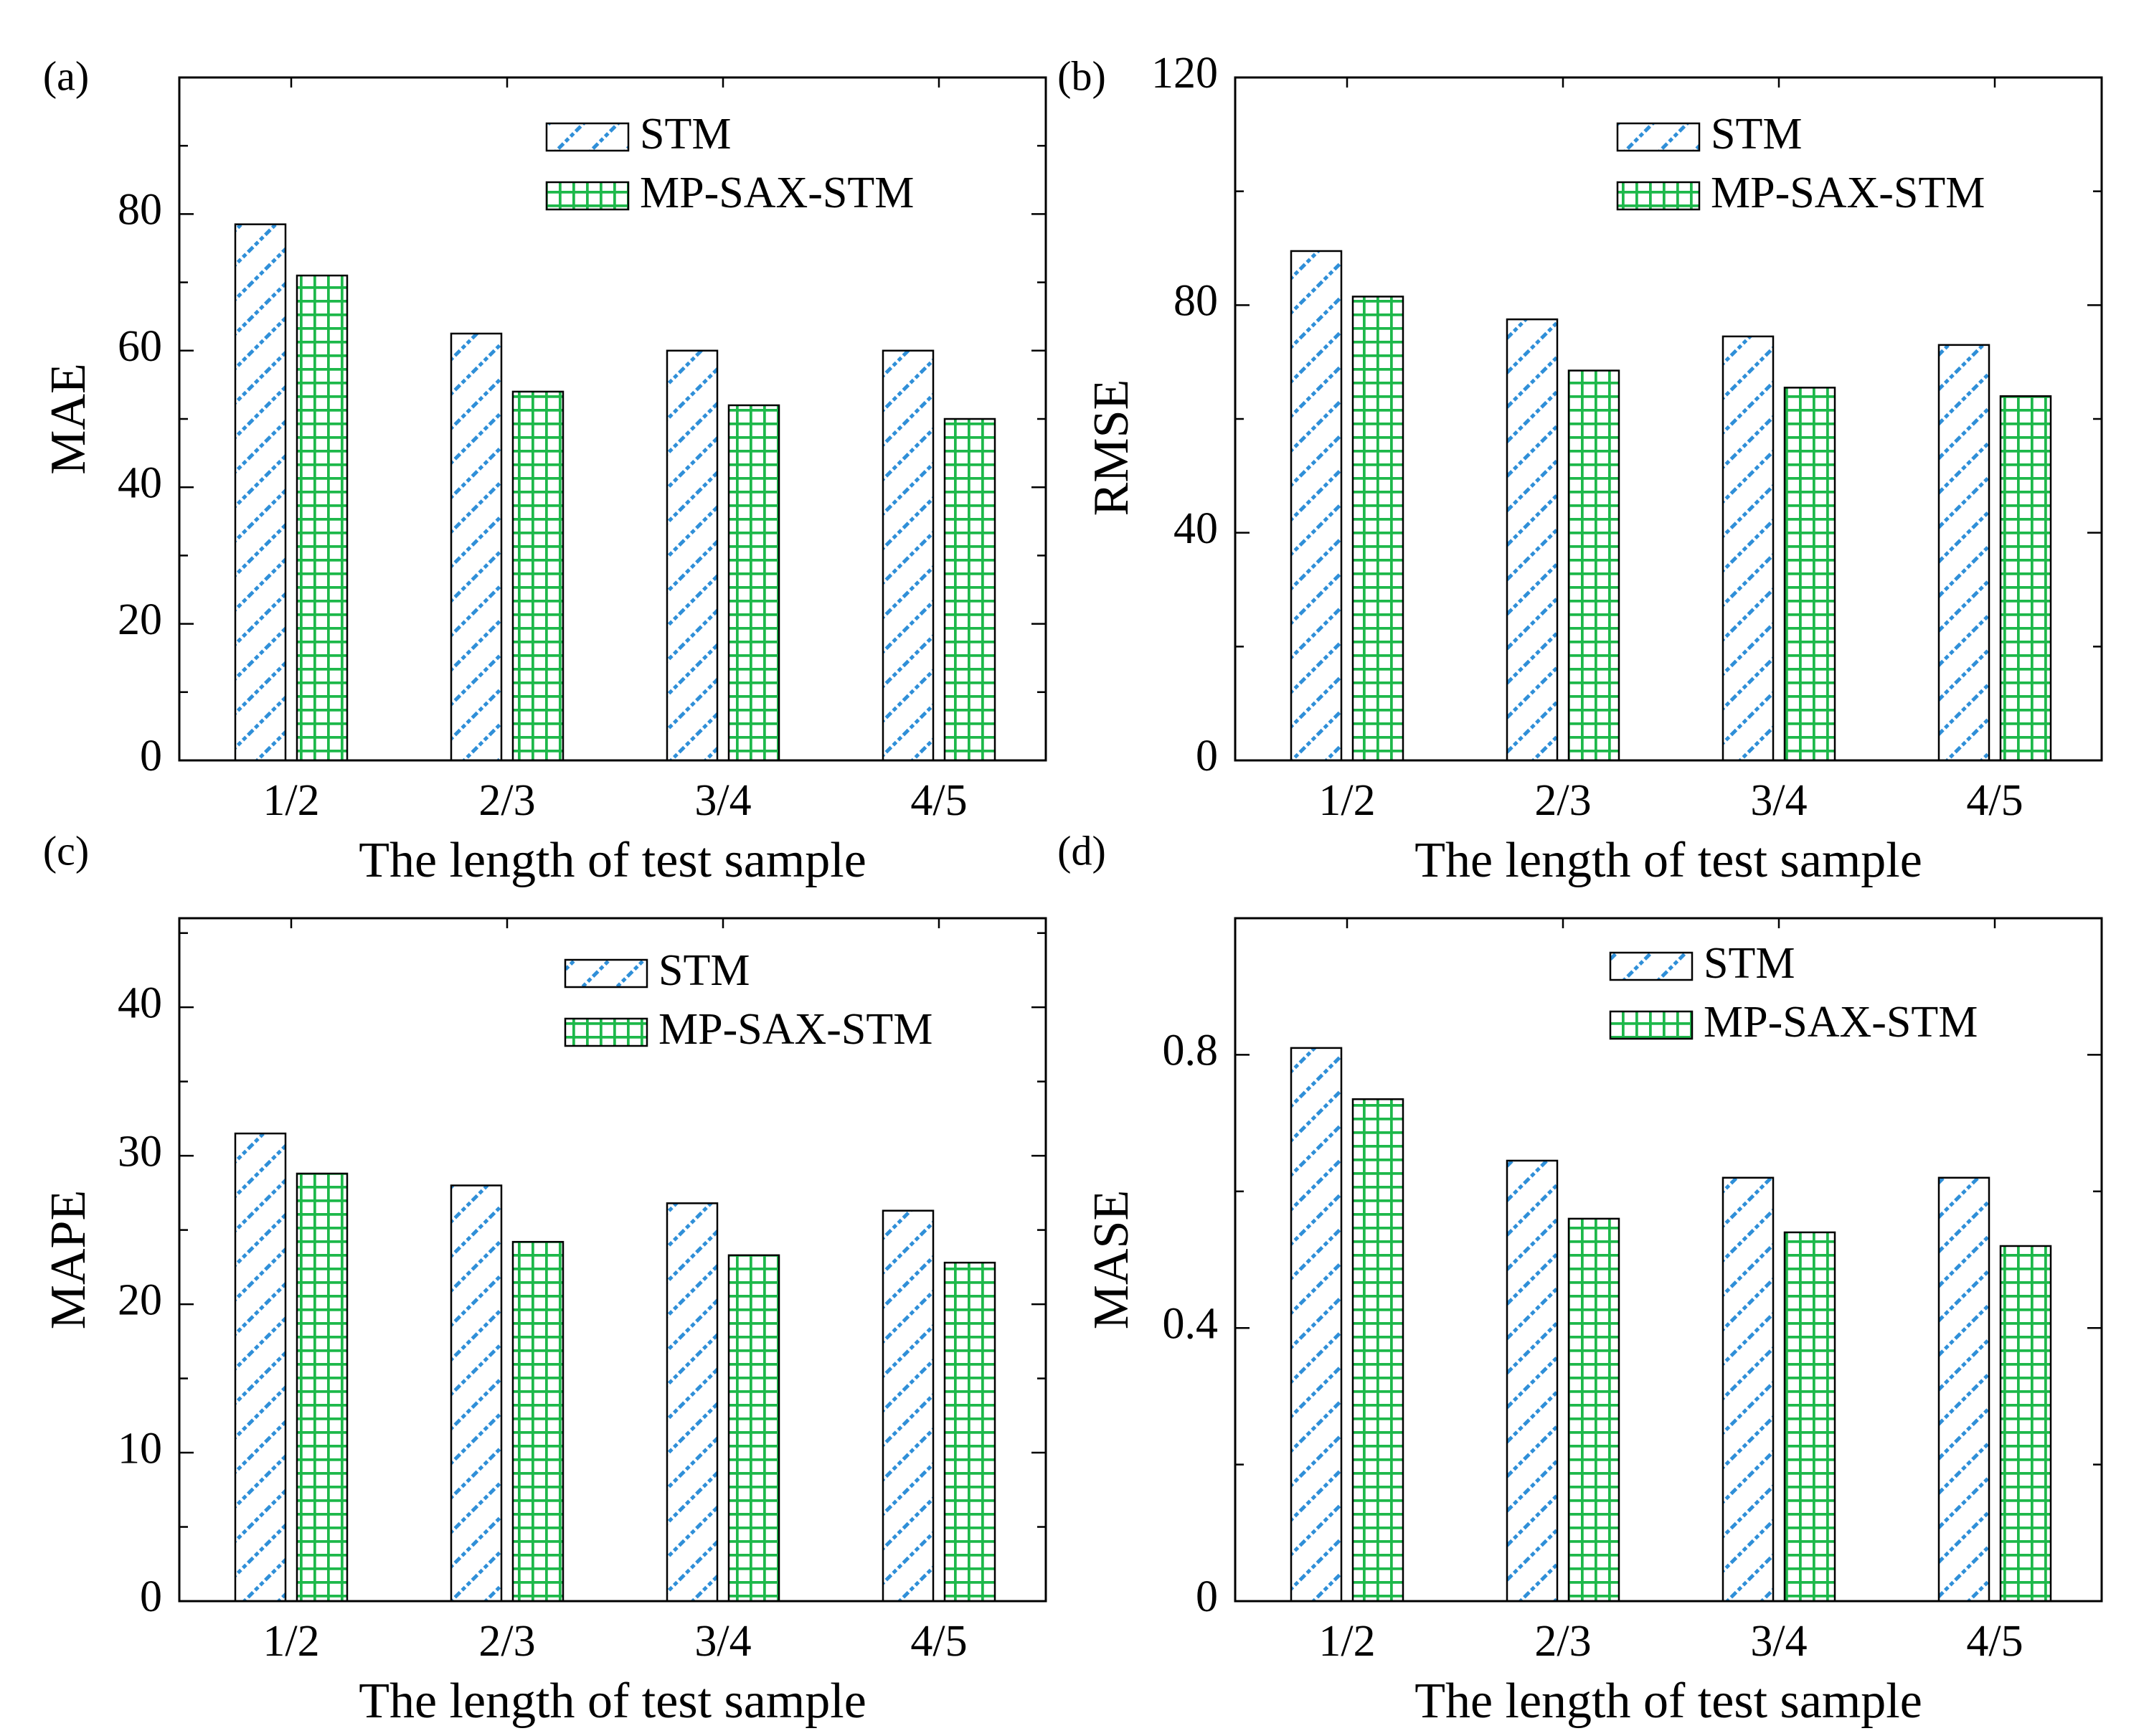 Image resolution: width=2149 pixels, height=1736 pixels. What do you see at coordinates (140, 1448) in the screenshot?
I see `y-tick-label: 10` at bounding box center [140, 1448].